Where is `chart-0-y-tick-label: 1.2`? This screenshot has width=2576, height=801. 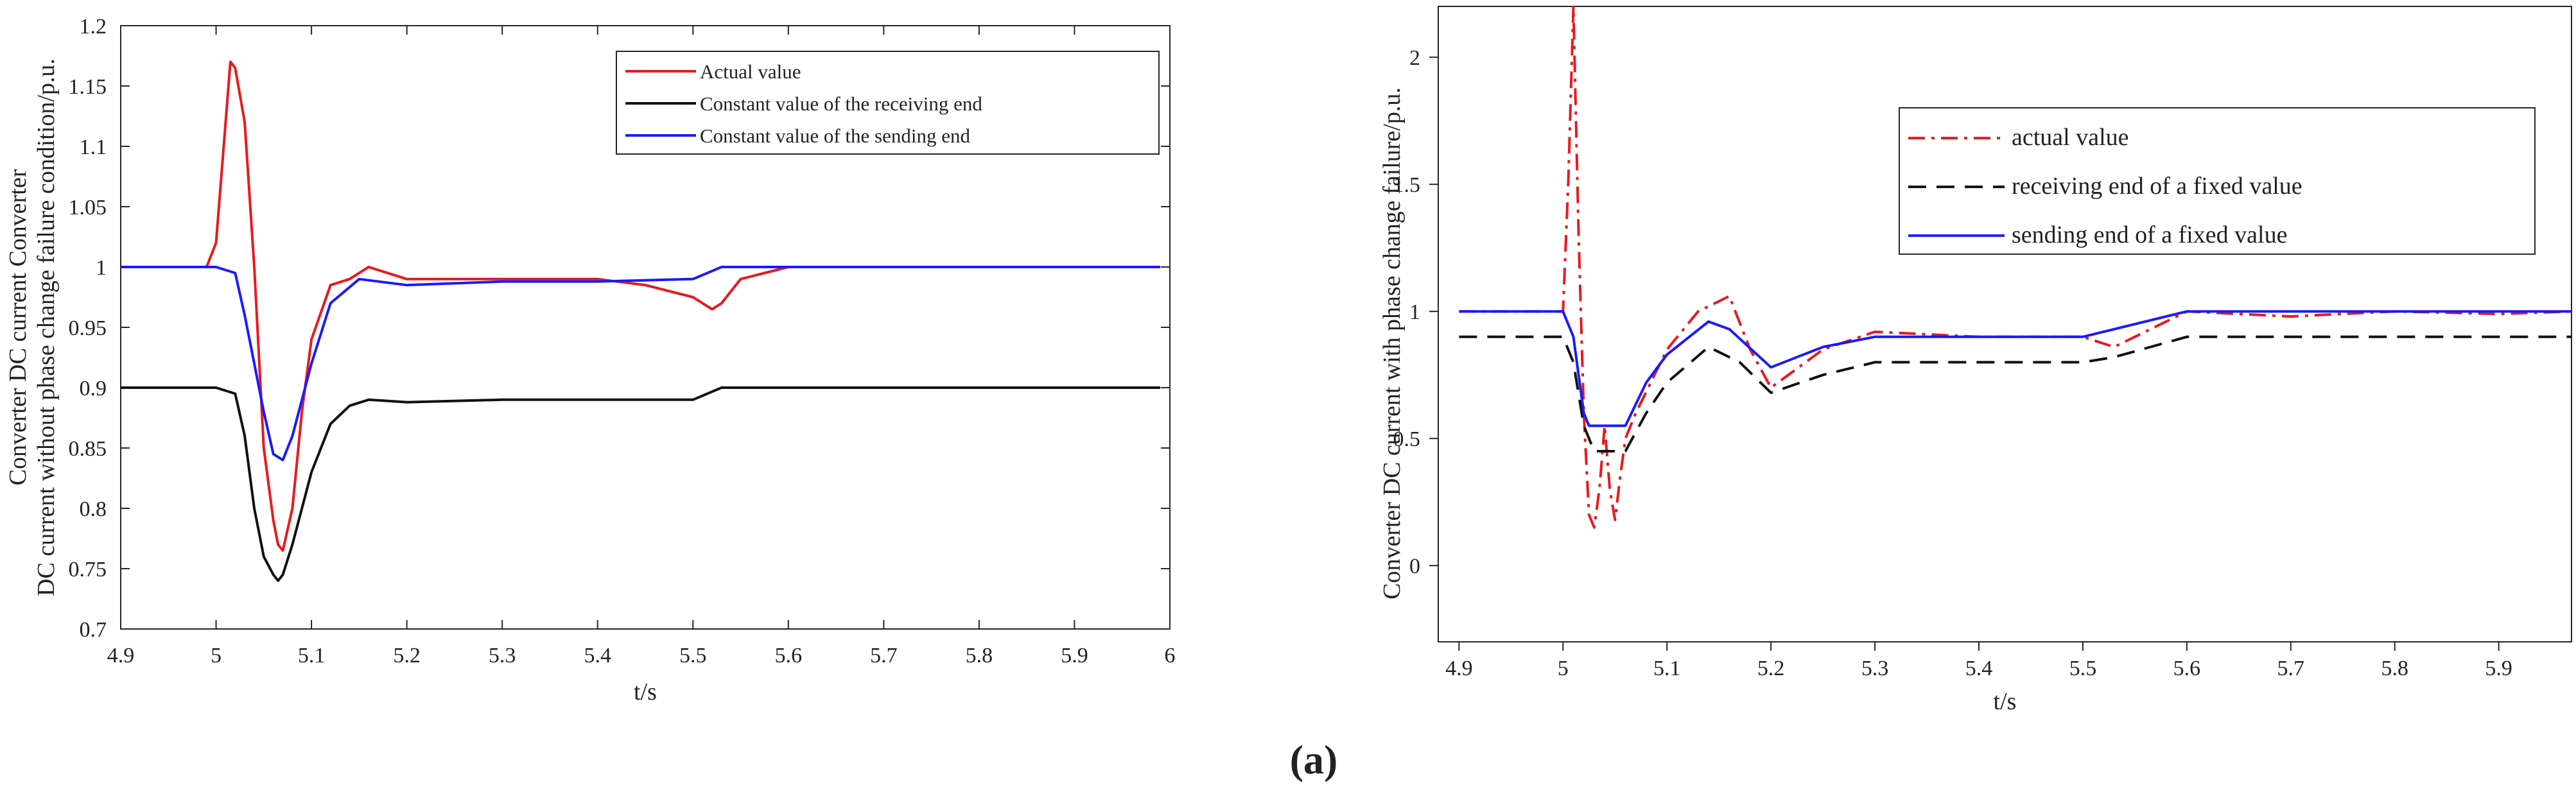 chart-0-y-tick-label: 1.2 is located at coordinates (93, 27).